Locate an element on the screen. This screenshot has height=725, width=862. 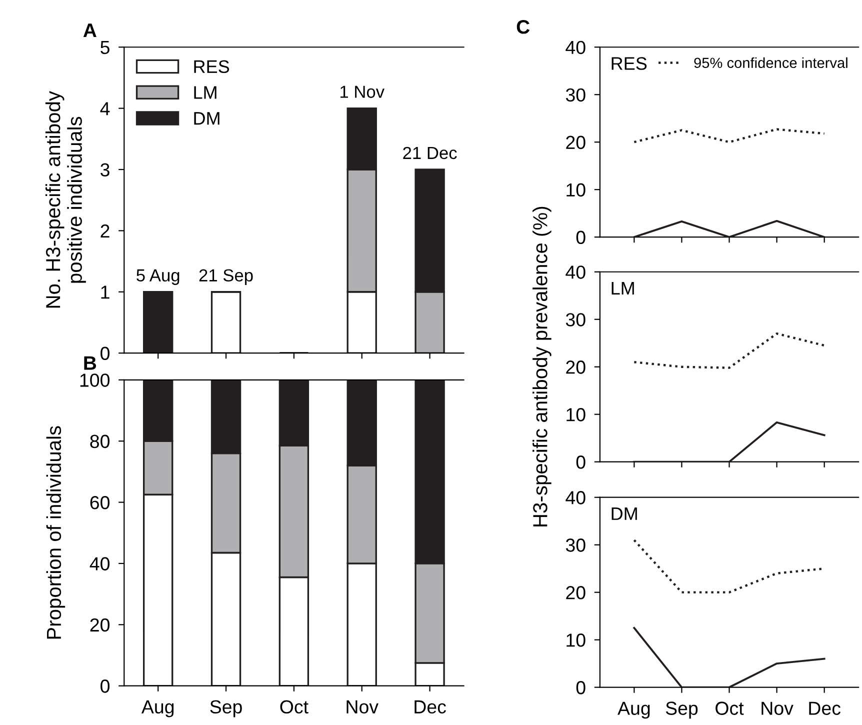
legend-label: DM is located at coordinates (207, 118).